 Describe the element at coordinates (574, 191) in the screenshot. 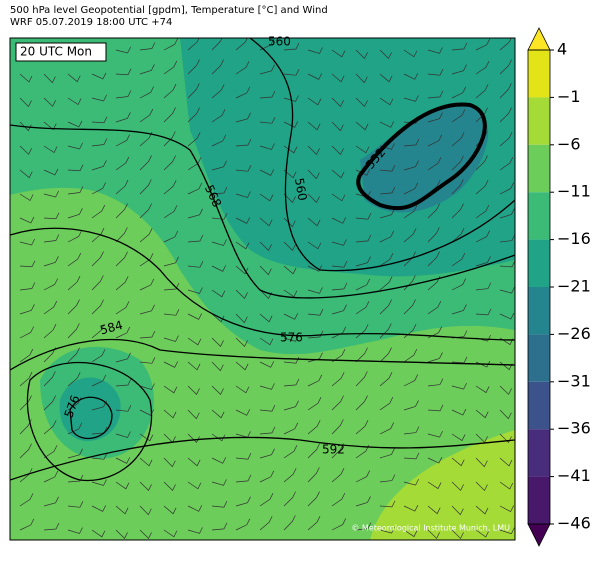

I see `colorbar-tick-label: −11` at that location.